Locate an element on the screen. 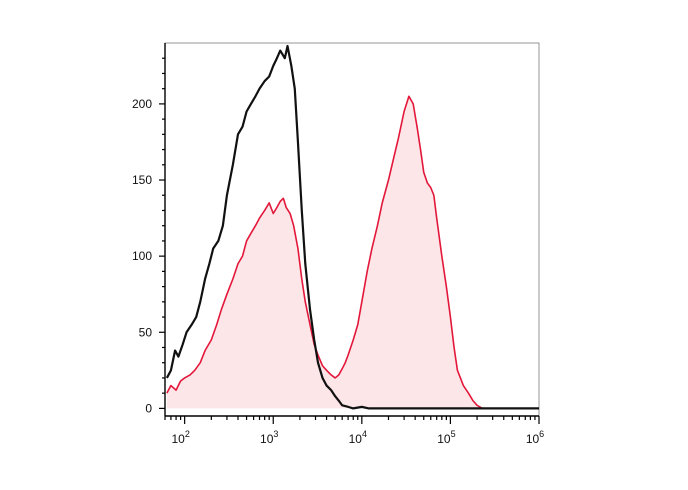 The image size is (688, 490). y-tick-label: 200 is located at coordinates (142, 104).